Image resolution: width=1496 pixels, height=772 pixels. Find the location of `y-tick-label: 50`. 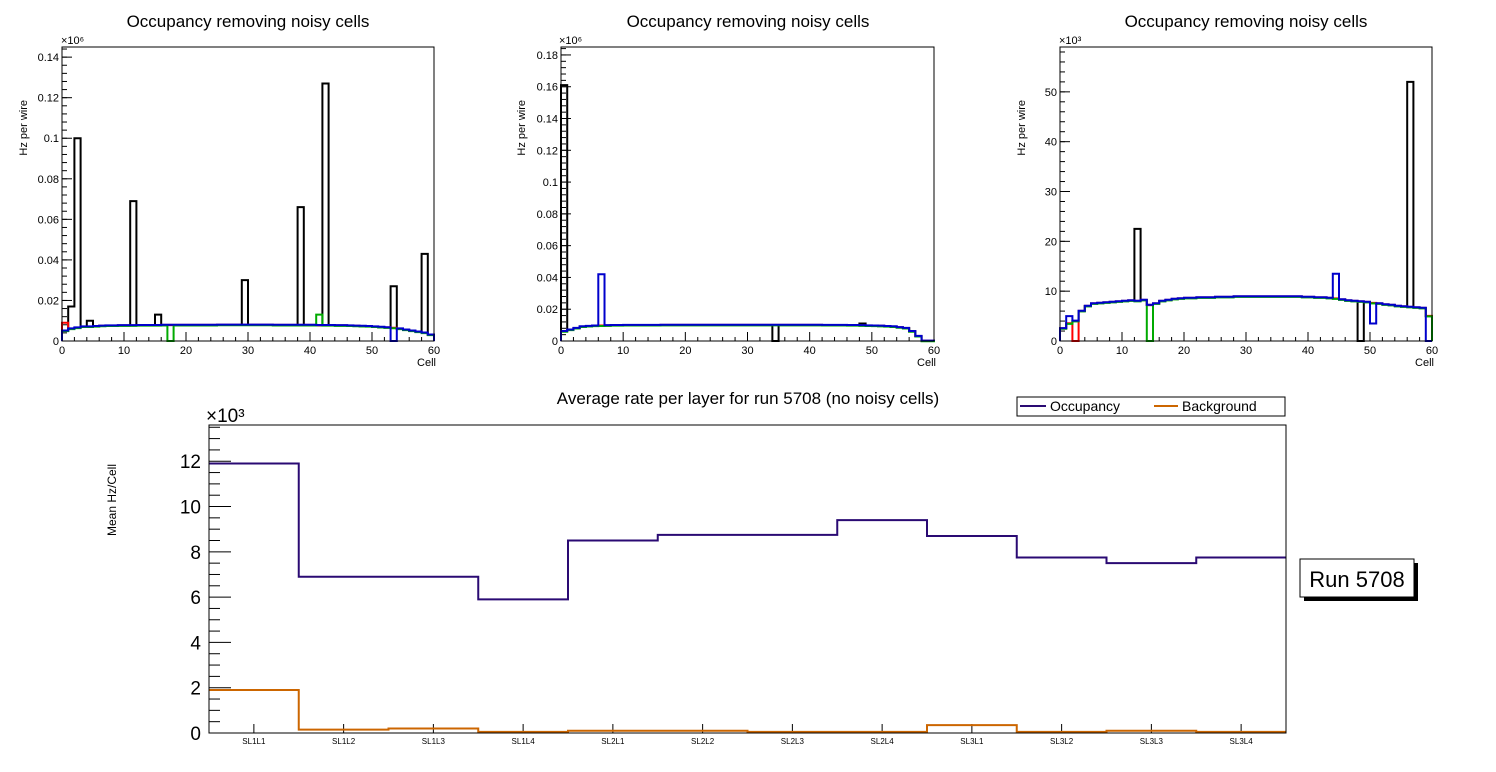

y-tick-label: 50 is located at coordinates (1051, 93).